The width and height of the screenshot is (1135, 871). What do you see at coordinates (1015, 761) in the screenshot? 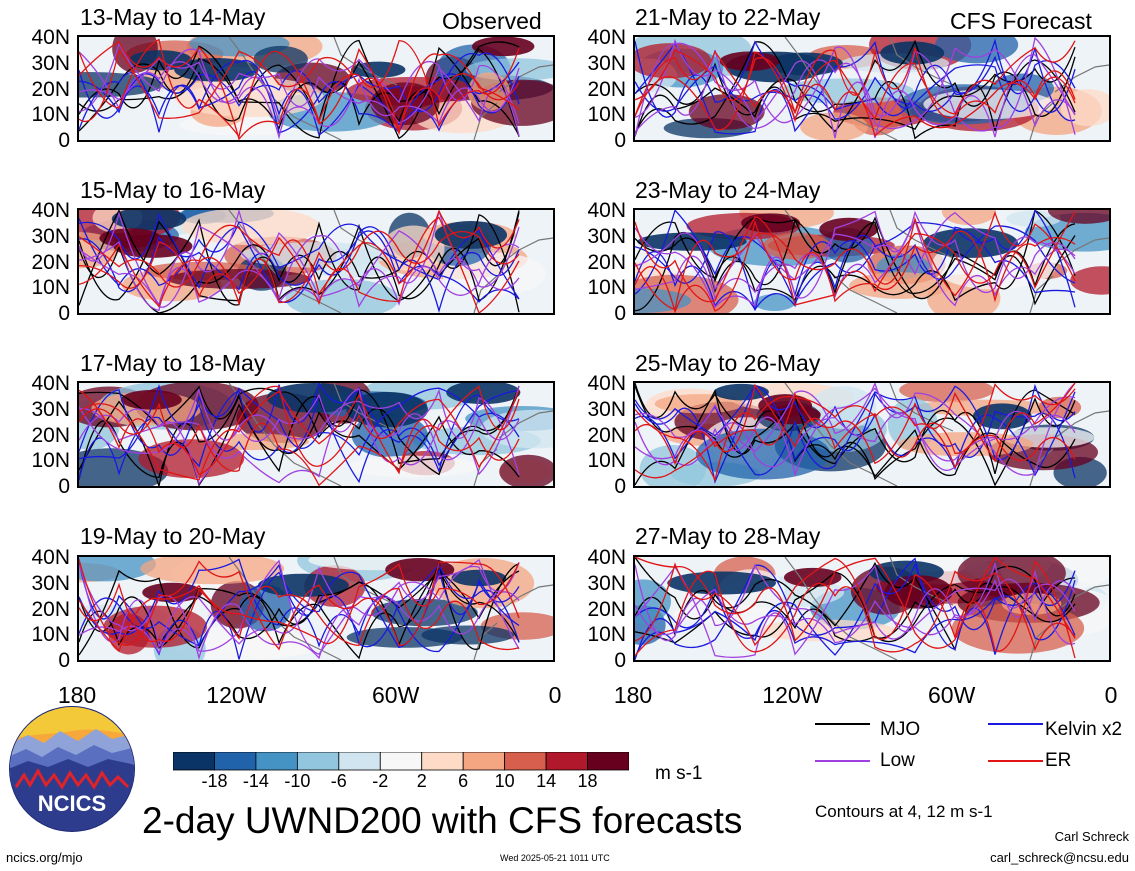
I see `legend-er-line` at bounding box center [1015, 761].